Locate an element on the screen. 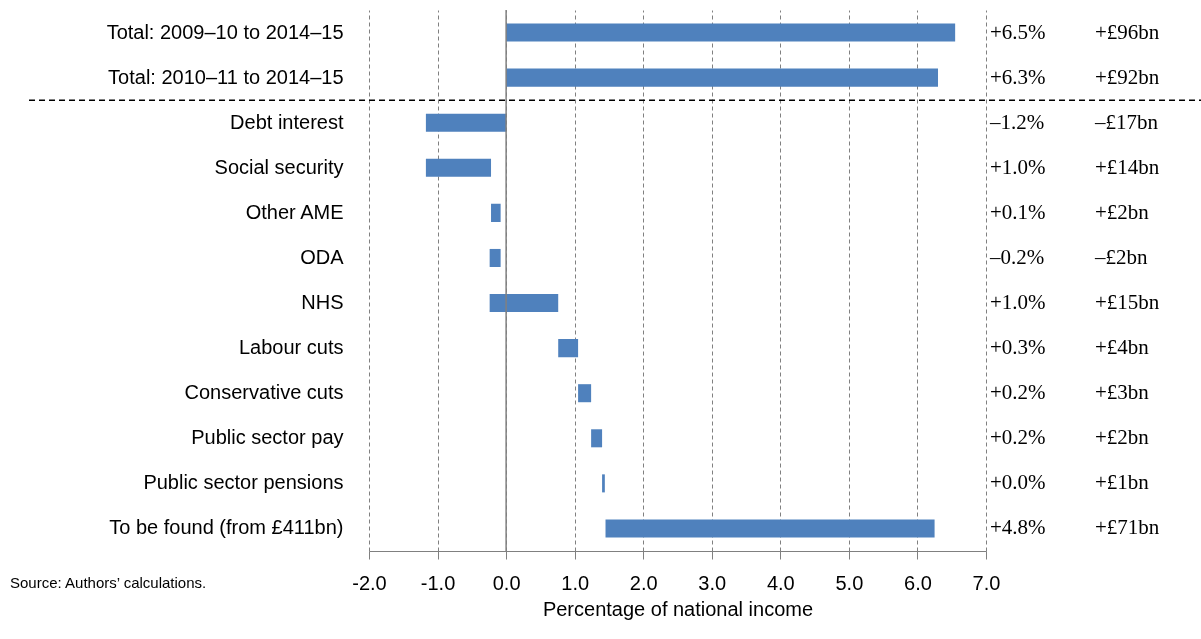 Image resolution: width=1201 pixels, height=639 pixels. y-tick-label: Social security is located at coordinates (279, 166).